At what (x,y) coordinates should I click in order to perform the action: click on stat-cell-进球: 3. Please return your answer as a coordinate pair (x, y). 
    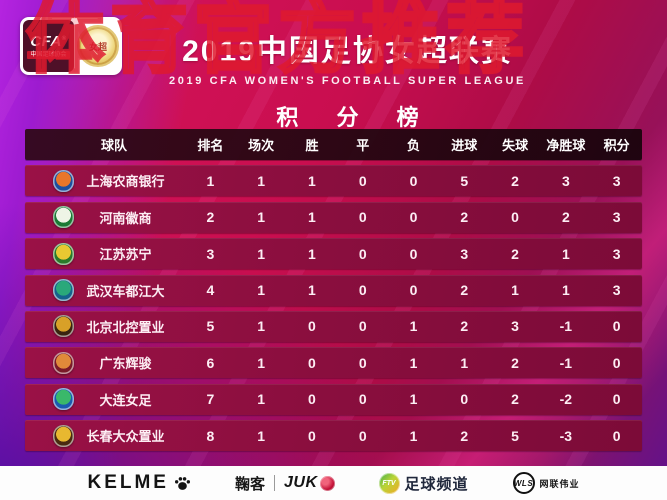
    Looking at the image, I should click on (464, 253).